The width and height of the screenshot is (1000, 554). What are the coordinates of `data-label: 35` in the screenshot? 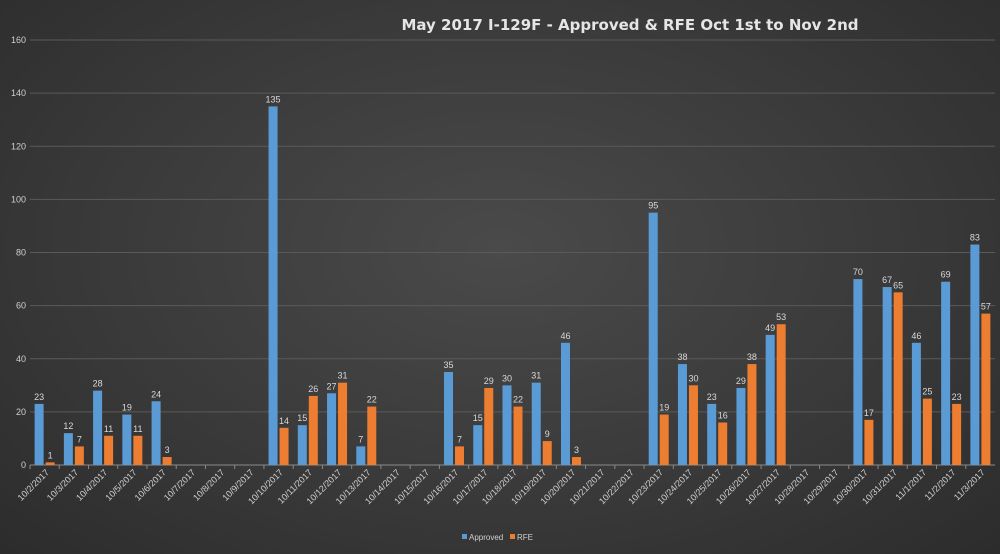 It's located at (449, 365).